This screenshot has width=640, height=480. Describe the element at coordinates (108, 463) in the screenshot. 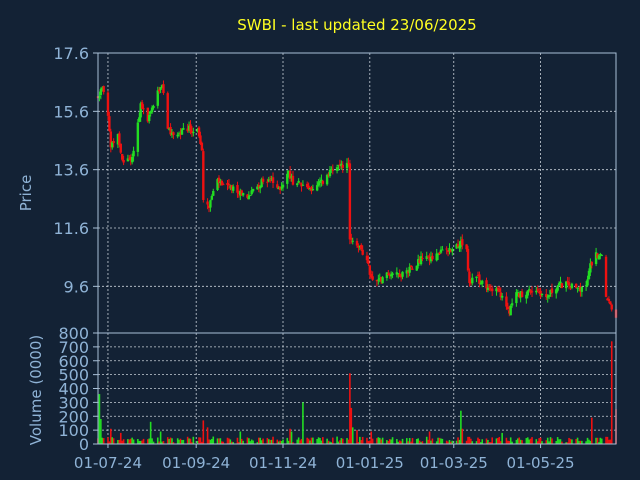

I see `date-tick-label: 01-07-24` at that location.